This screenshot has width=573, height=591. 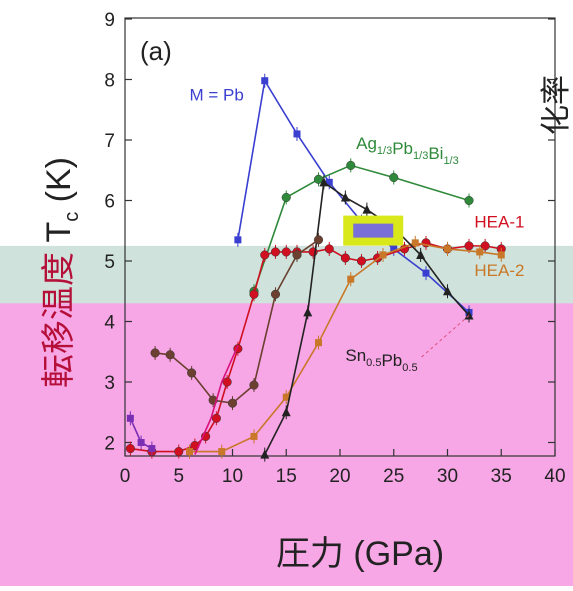 I want to click on y-tick-label: 5, so click(x=109, y=262).